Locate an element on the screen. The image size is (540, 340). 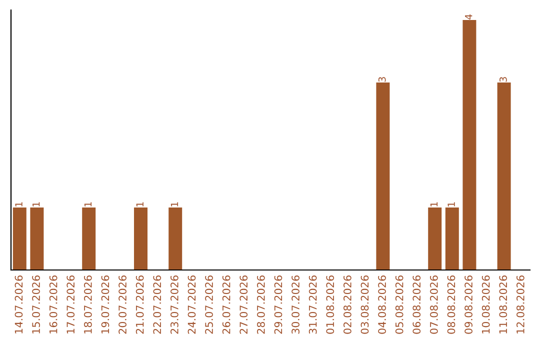
x-tick-label: 01.08.2026 is located at coordinates (330, 305).